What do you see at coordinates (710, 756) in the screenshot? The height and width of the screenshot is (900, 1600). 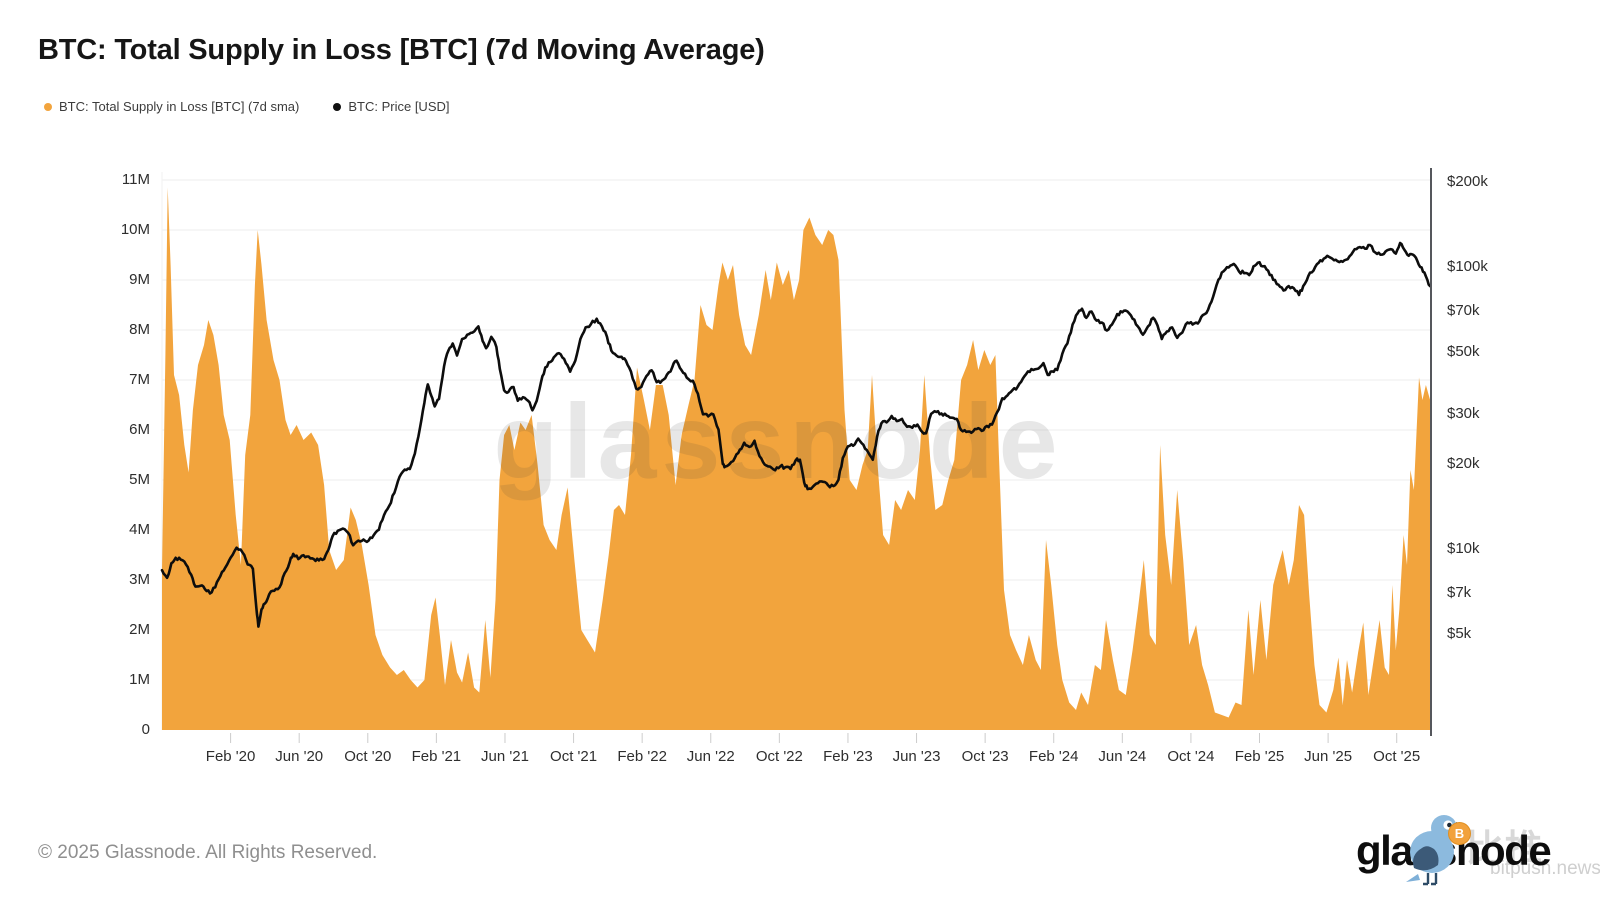 I see `x-axis-label: Jun '22` at bounding box center [710, 756].